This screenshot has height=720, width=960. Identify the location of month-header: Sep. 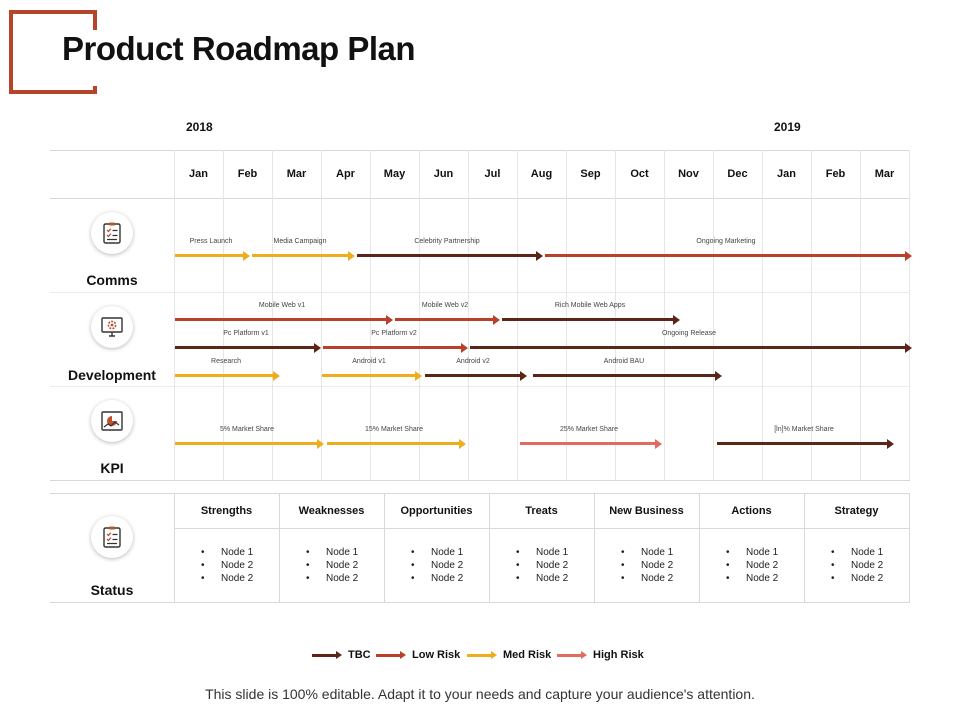
(590, 174).